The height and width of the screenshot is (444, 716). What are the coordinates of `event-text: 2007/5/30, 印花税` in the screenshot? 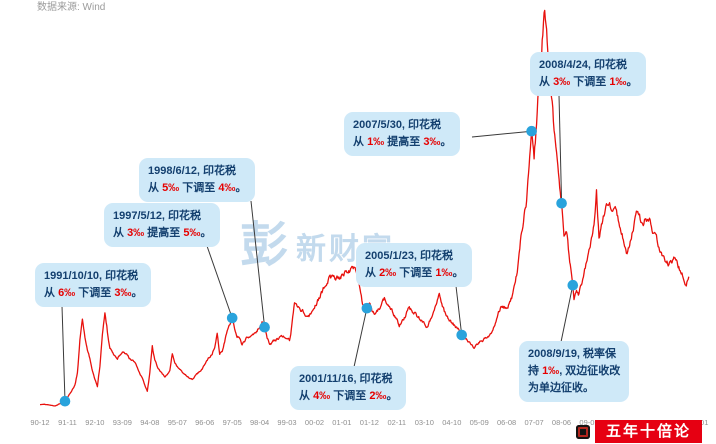 It's located at (397, 125).